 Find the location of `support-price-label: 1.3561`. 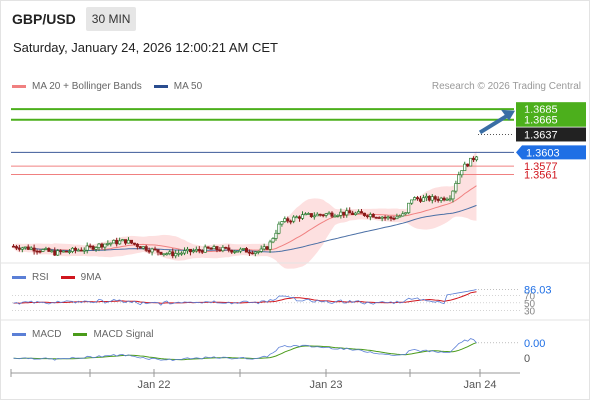

support-price-label: 1.3561 is located at coordinates (541, 176).